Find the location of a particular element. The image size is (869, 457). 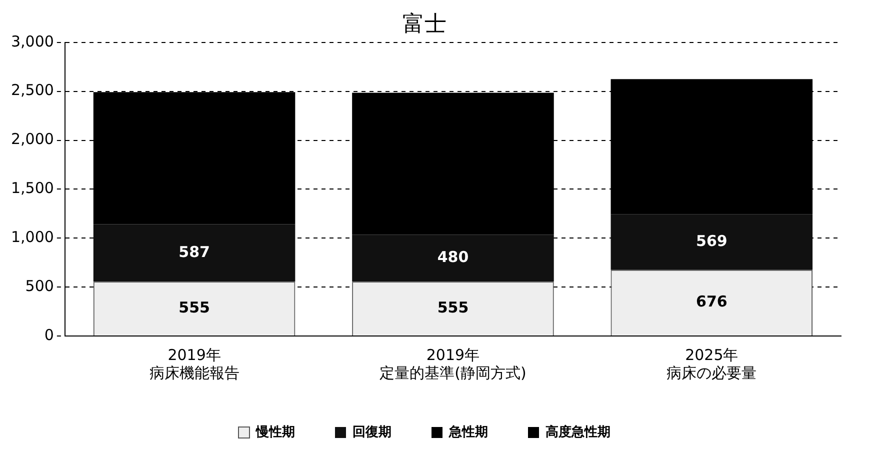

legend-label: 急性期 is located at coordinates (468, 432).